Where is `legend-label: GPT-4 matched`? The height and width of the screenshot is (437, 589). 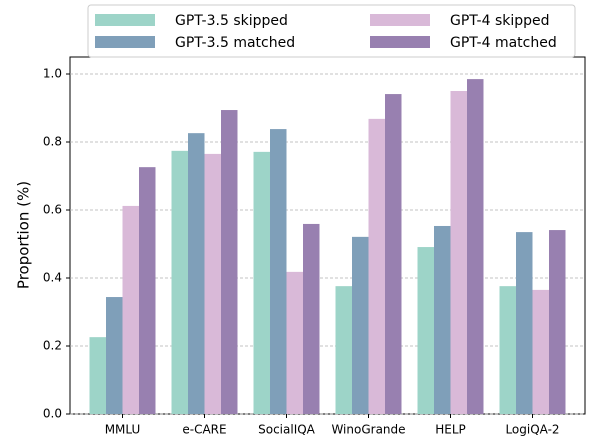 legend-label: GPT-4 matched is located at coordinates (503, 43).